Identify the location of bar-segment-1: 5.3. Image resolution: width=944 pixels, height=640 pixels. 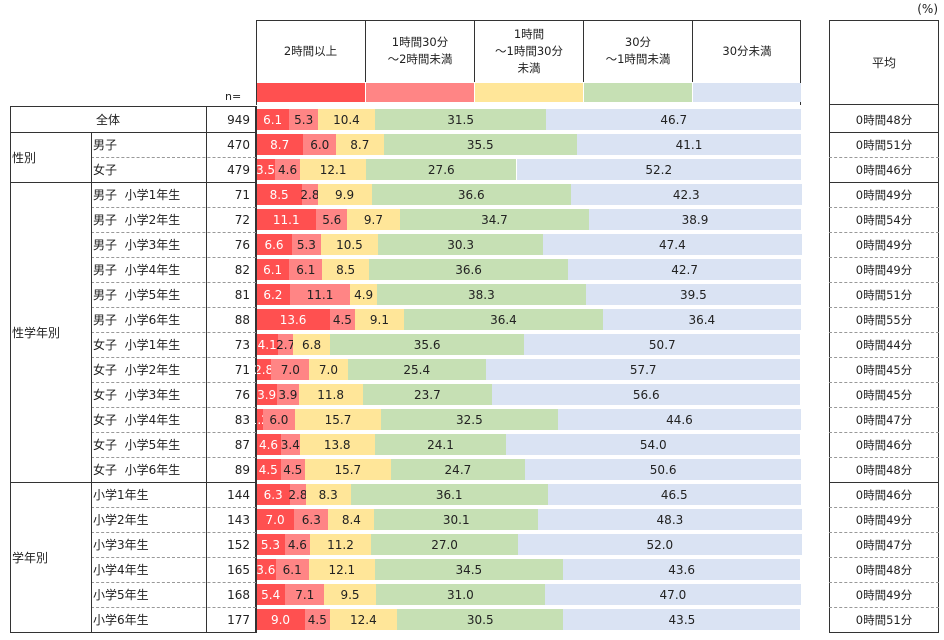
(270, 544).